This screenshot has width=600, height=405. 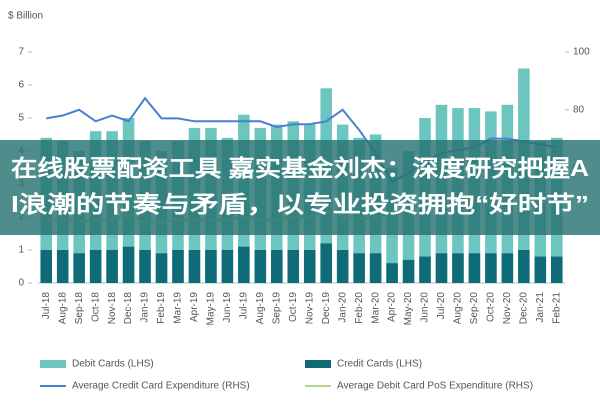 What do you see at coordinates (300, 168) in the screenshot?
I see `banner-text: 在线股票配资工具 嘉实基金刘杰：深度研究把握A` at bounding box center [300, 168].